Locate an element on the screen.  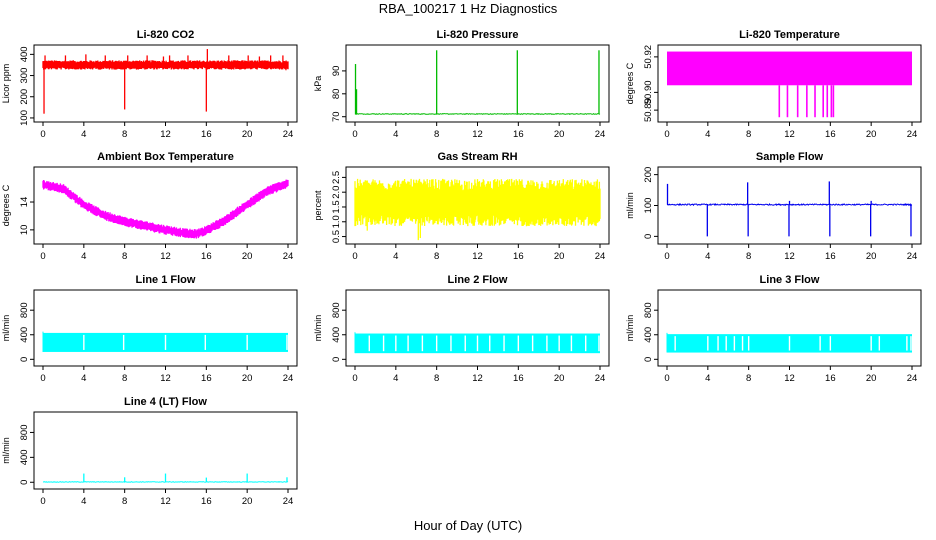
y-tick-label: 50.90 is located at coordinates (648, 92).